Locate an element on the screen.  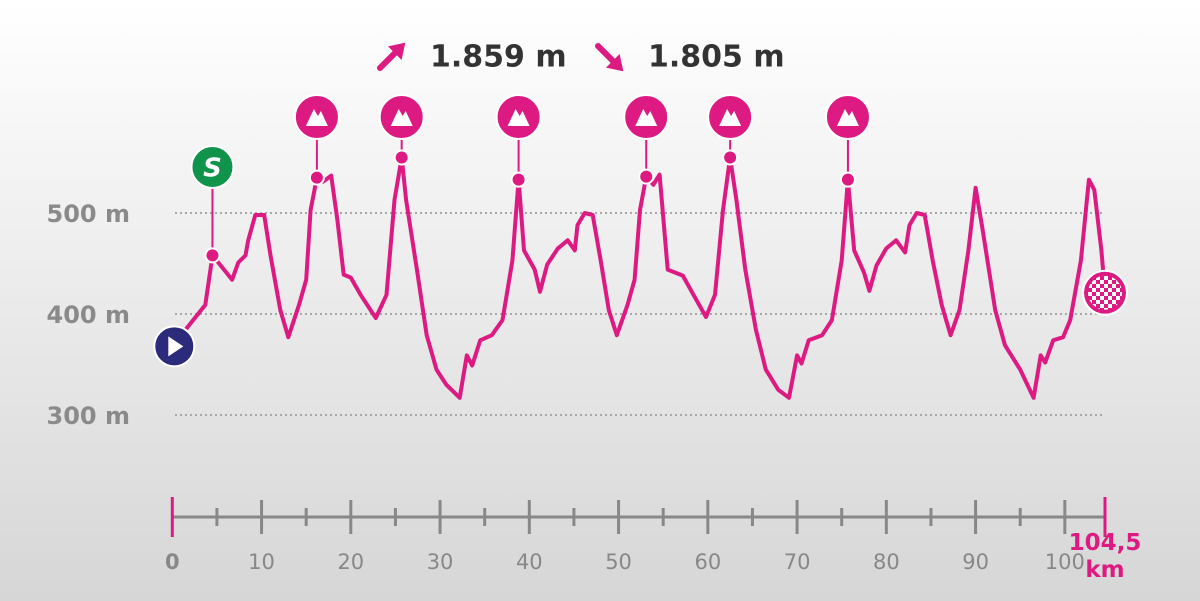
ascent: 1.859 m is located at coordinates (498, 57).